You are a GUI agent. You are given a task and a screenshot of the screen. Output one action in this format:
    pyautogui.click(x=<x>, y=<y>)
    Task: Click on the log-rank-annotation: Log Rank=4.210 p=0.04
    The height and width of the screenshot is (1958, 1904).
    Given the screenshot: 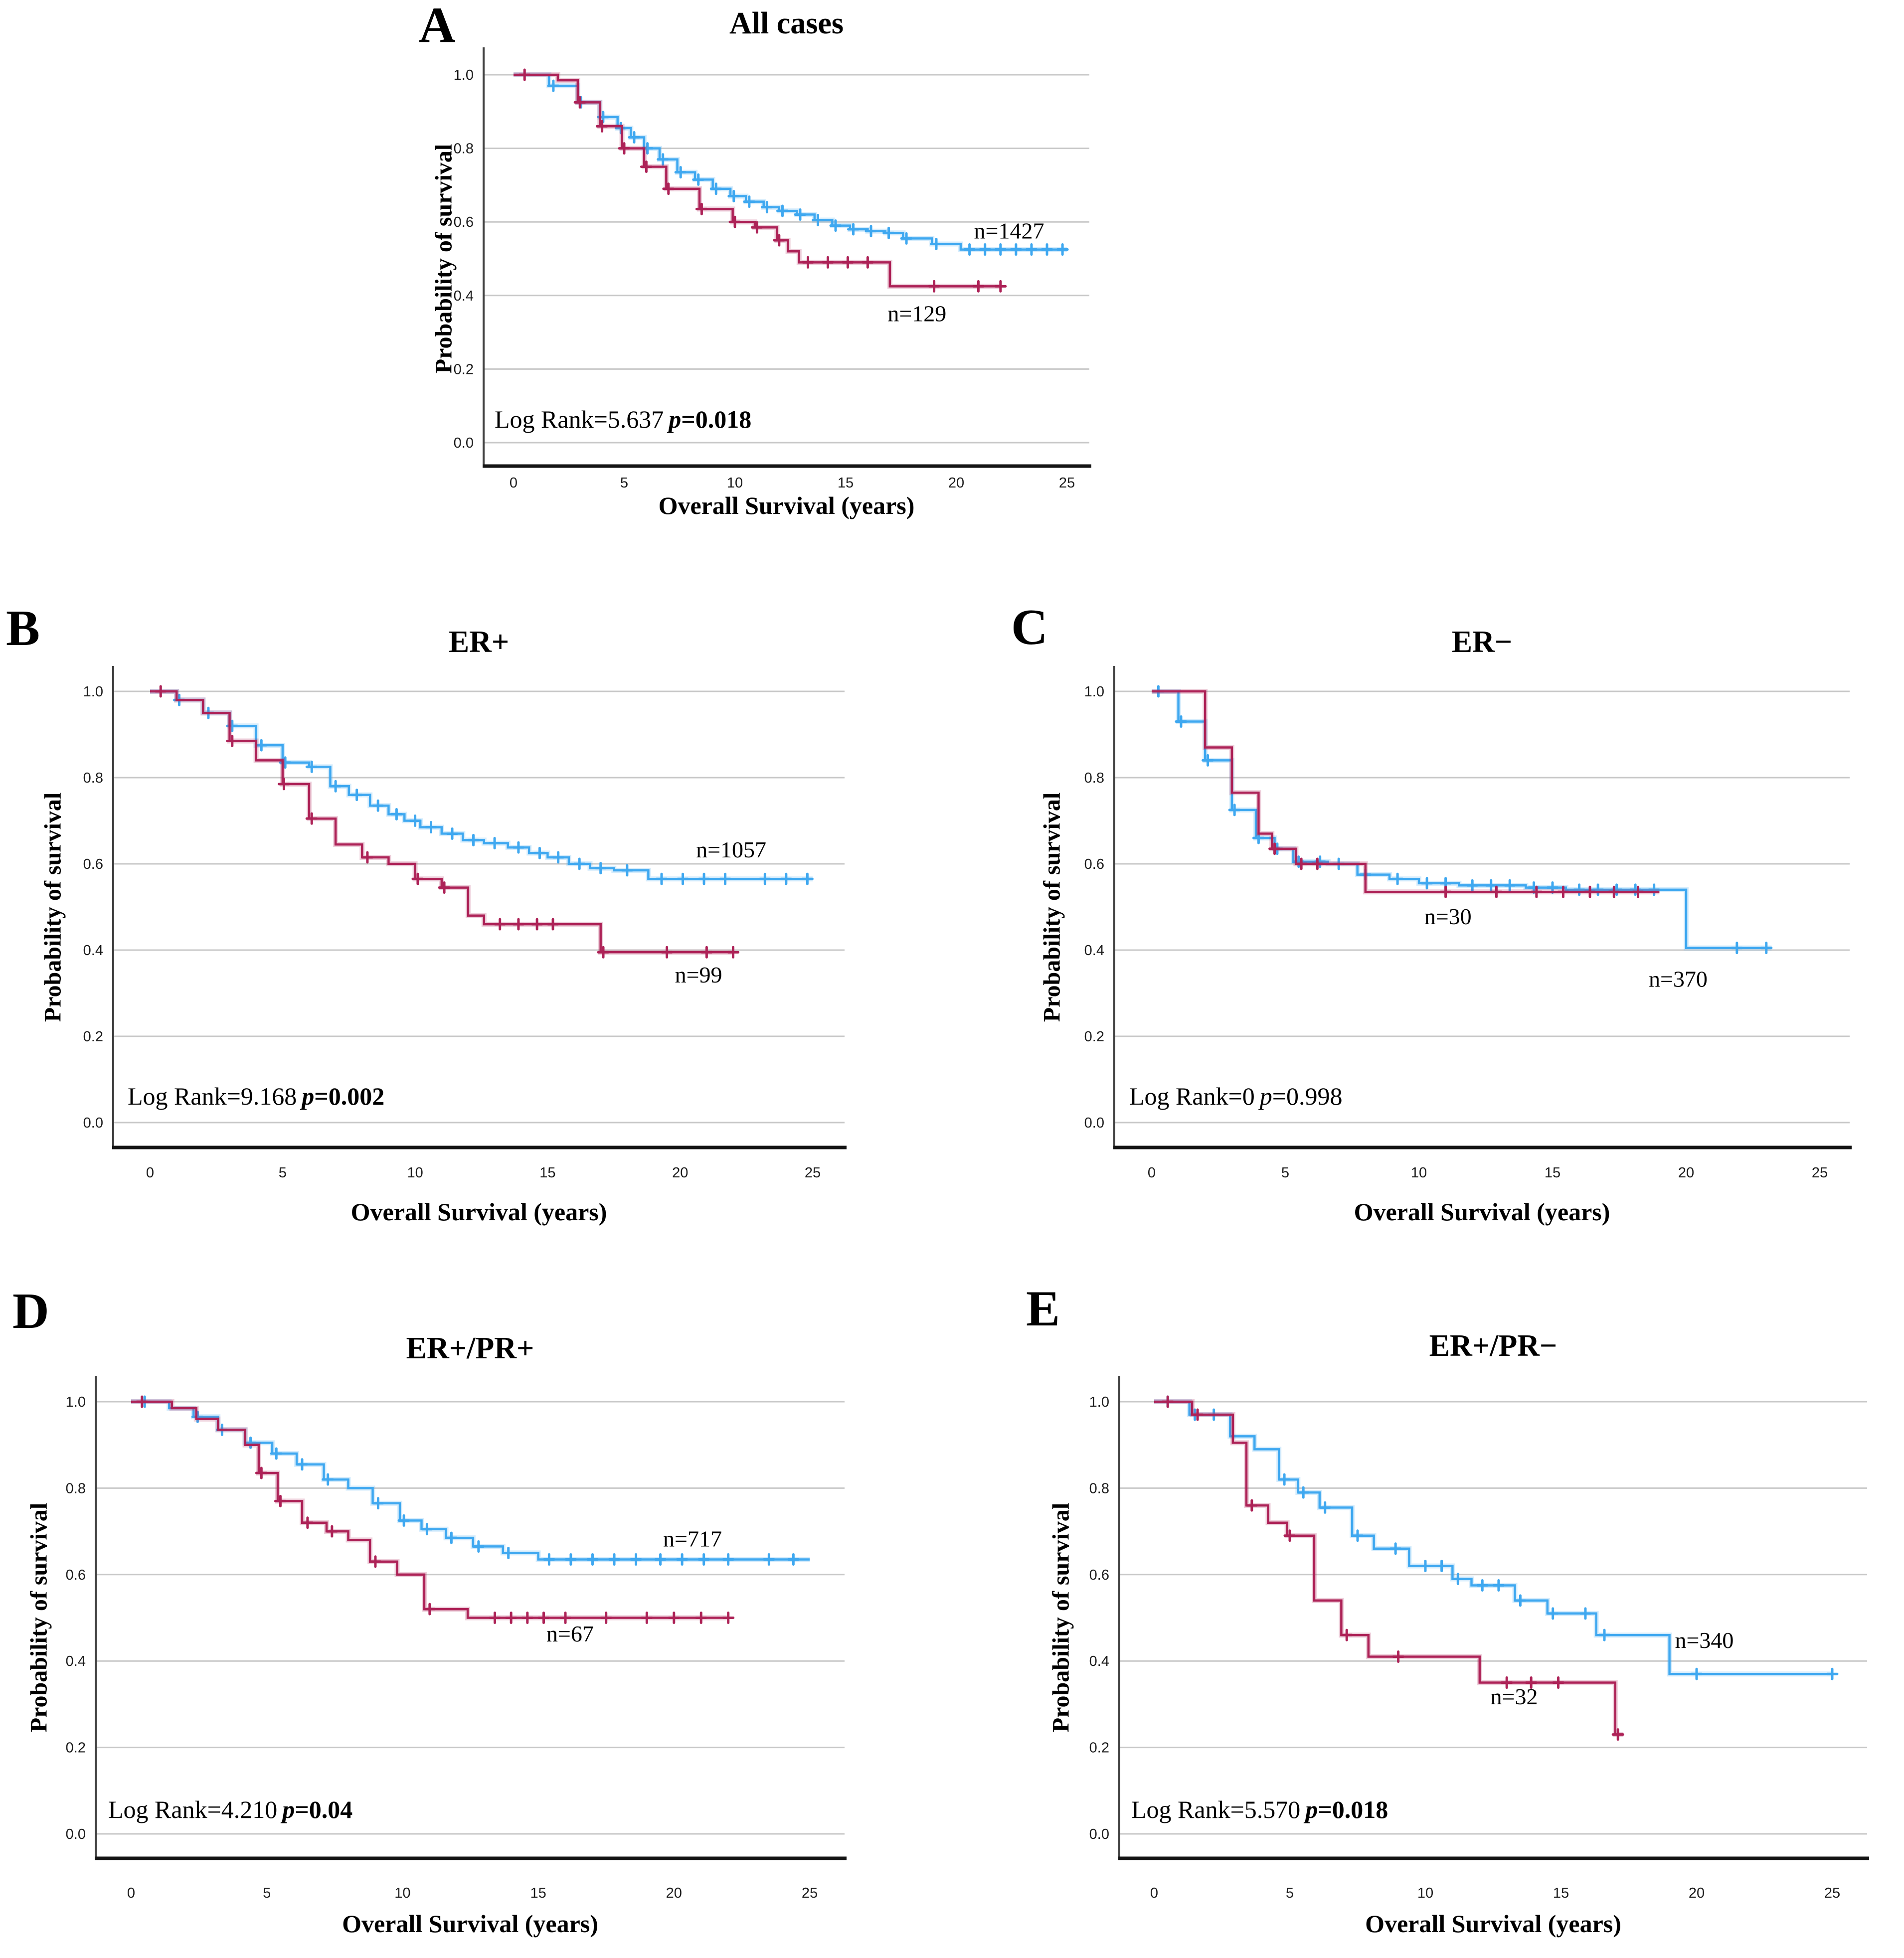 What is the action you would take?
    pyautogui.click(x=230, y=1809)
    